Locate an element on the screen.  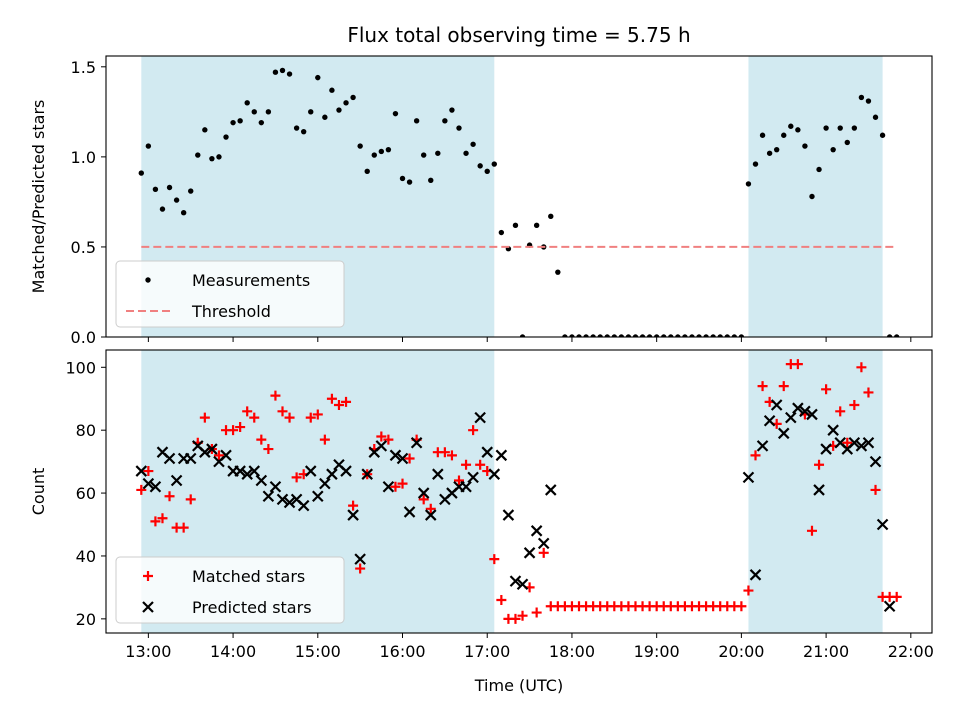
y-tick-label: 1.0 is located at coordinates (83, 157).